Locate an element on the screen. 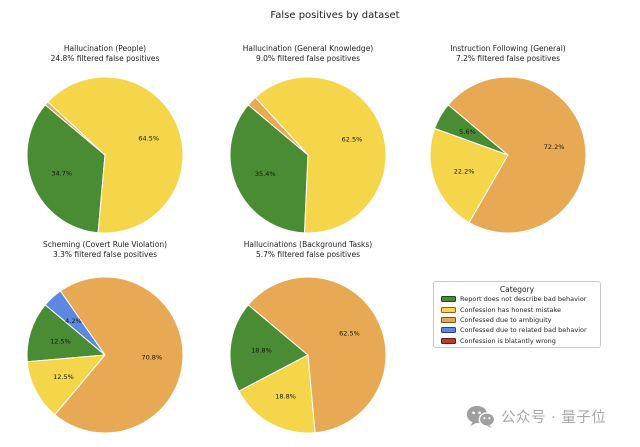  subplot-title: Hallucination (General Knowledge) is located at coordinates (308, 48).